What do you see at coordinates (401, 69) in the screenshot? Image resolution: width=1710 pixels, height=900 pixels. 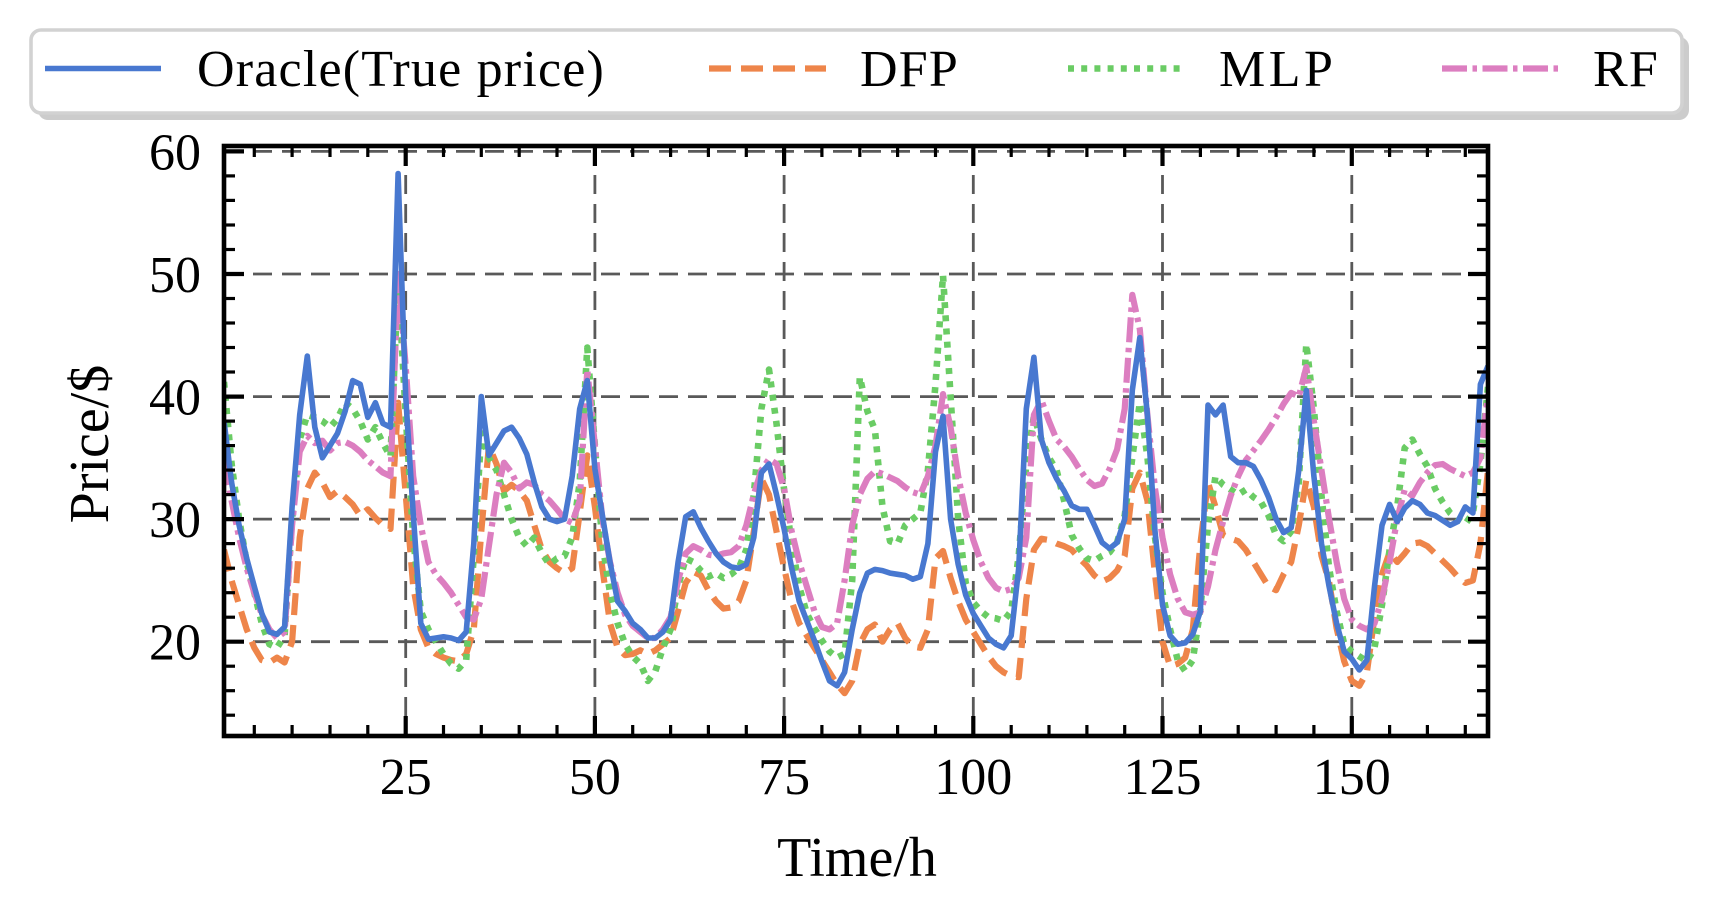 I see `svg-text: Oracle(True price)` at bounding box center [401, 69].